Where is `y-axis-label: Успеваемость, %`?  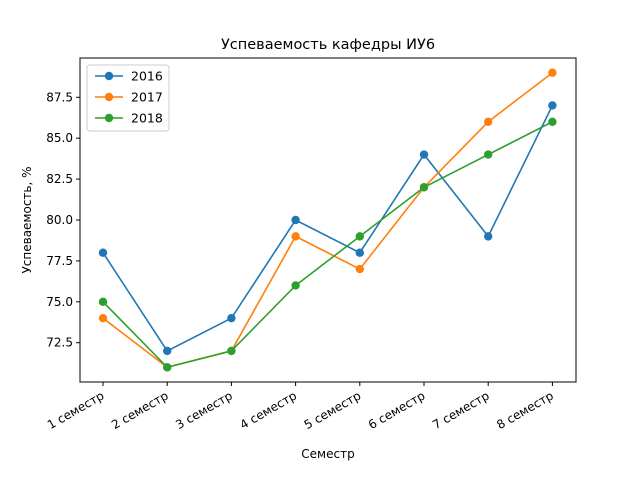
y-axis-label: Успеваемость, % is located at coordinates (27, 219).